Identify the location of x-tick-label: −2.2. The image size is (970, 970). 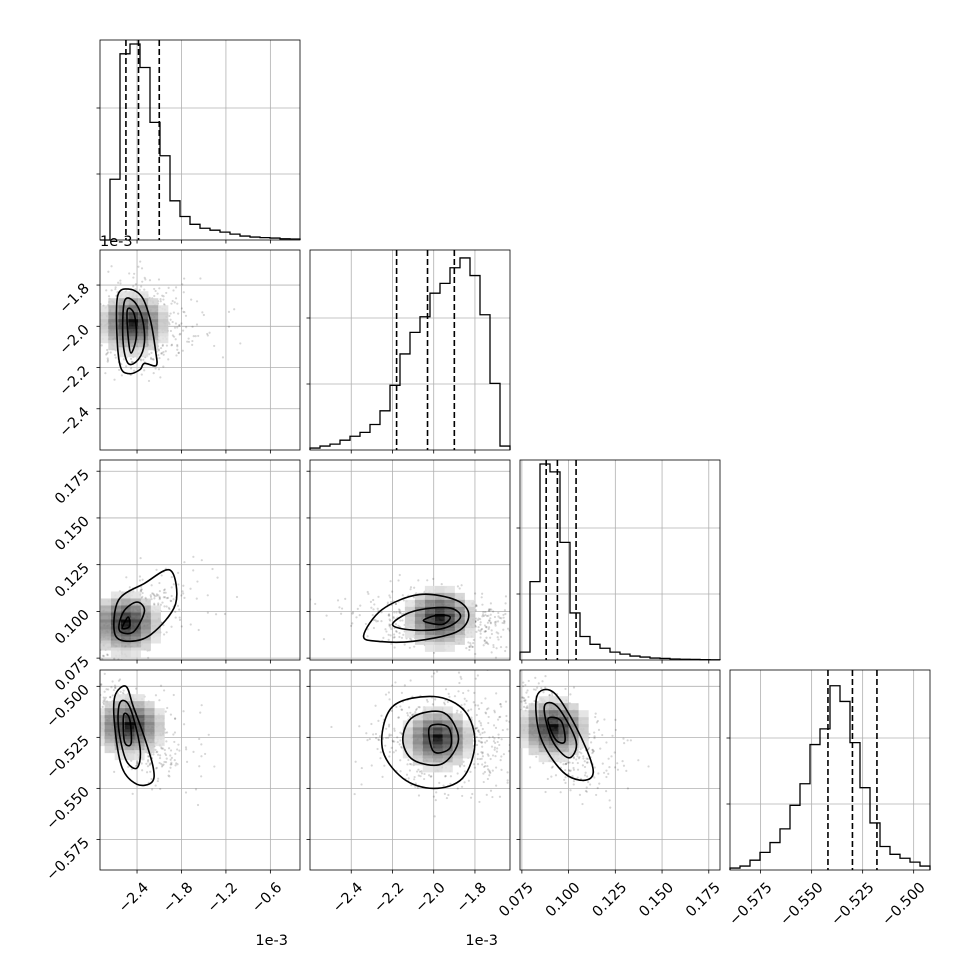
(389, 898).